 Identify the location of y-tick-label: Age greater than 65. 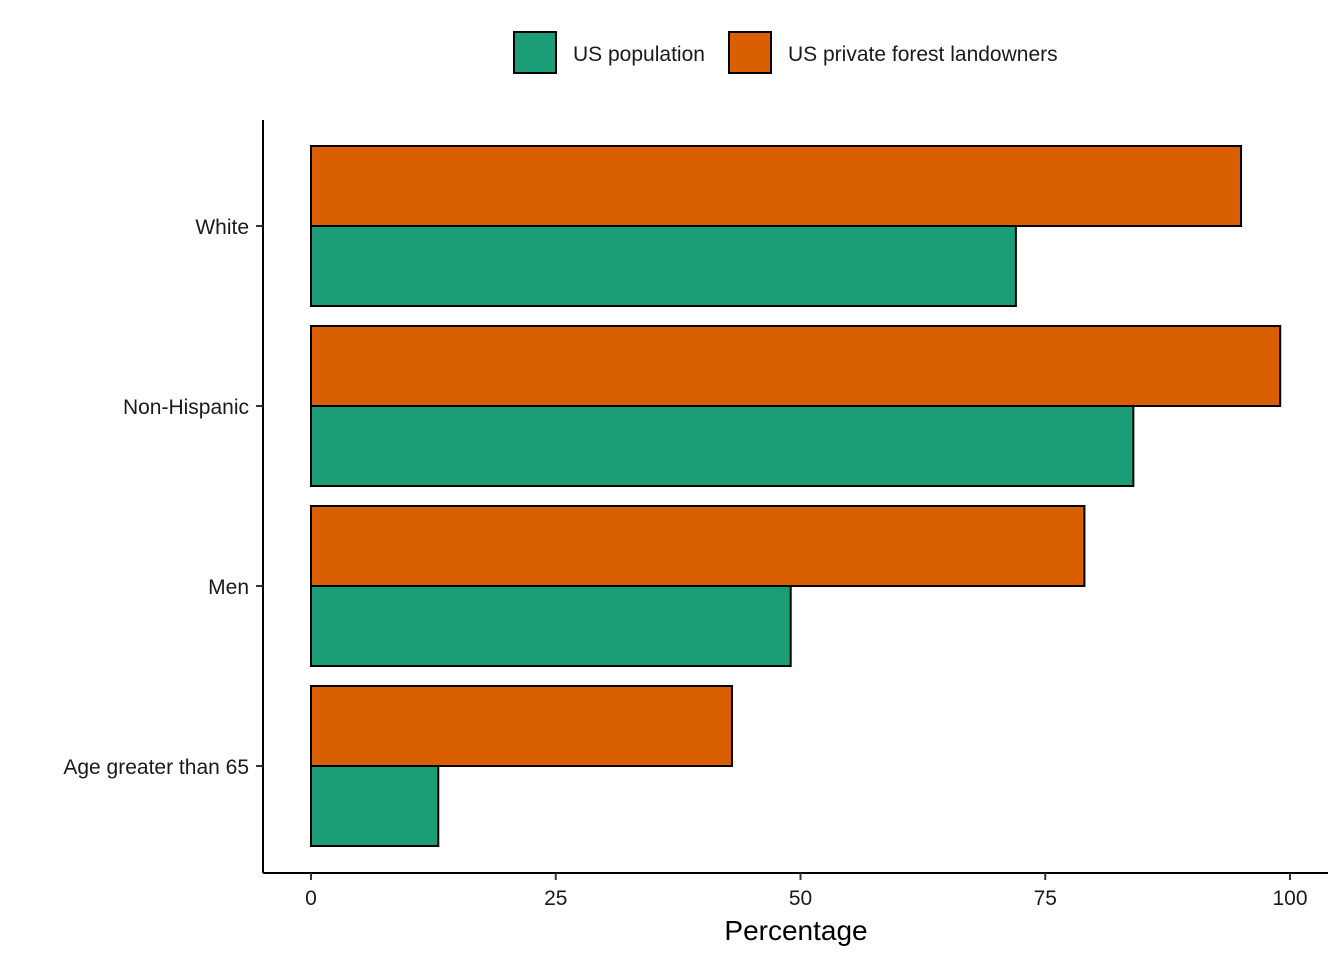
(156, 767).